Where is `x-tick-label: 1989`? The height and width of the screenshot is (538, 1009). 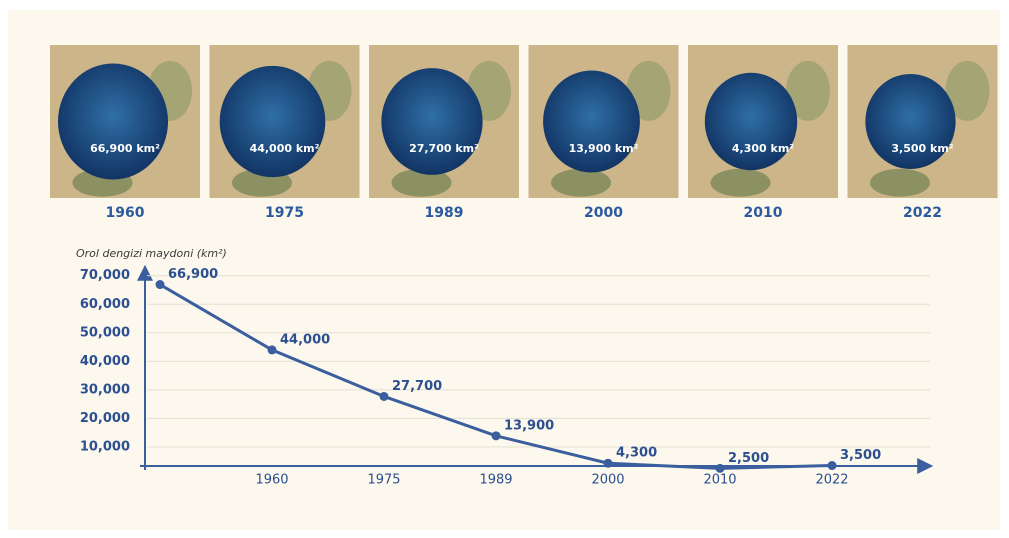 x-tick-label: 1989 is located at coordinates (495, 480).